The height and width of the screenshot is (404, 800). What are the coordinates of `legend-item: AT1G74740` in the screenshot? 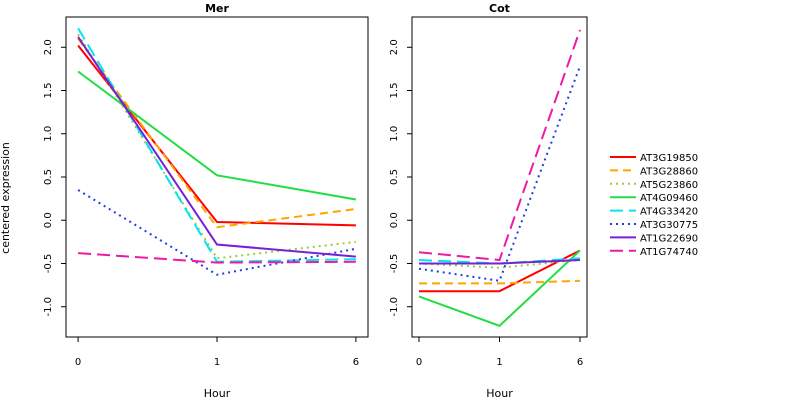 It's located at (654, 252).